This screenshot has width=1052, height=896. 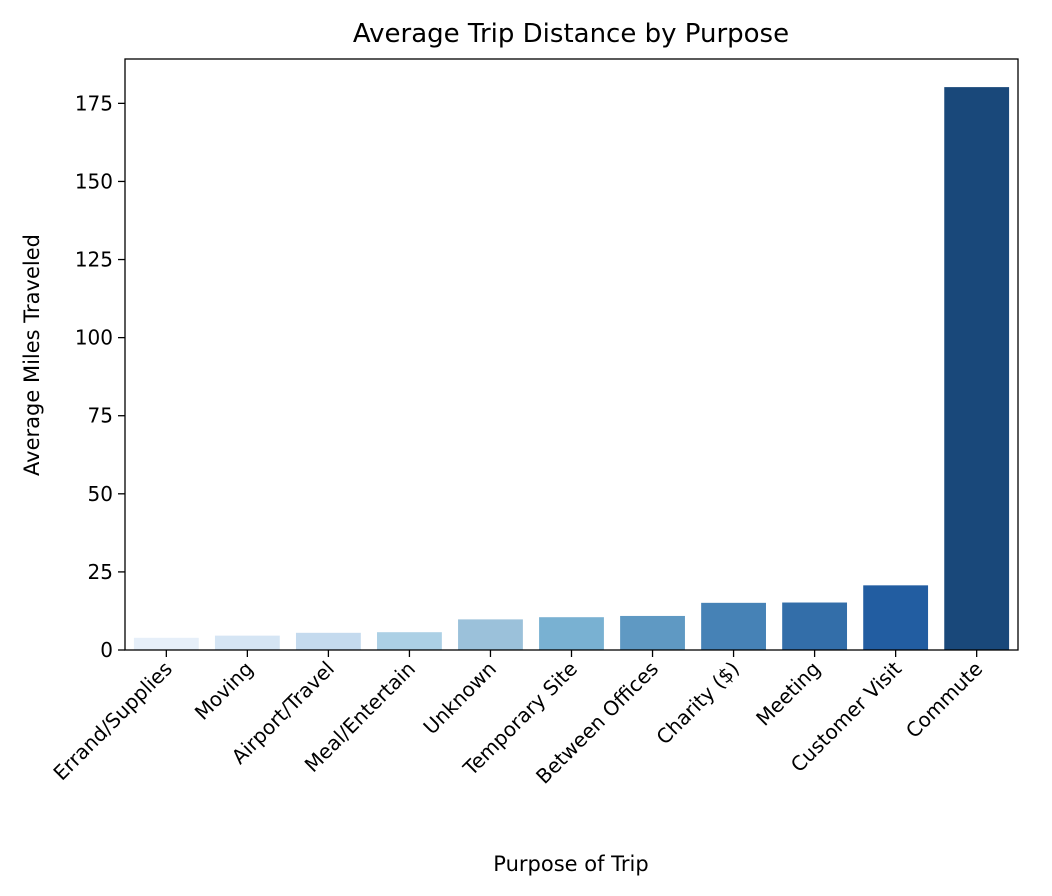 What do you see at coordinates (32, 355) in the screenshot?
I see `y-axis-label: Average Miles Traveled` at bounding box center [32, 355].